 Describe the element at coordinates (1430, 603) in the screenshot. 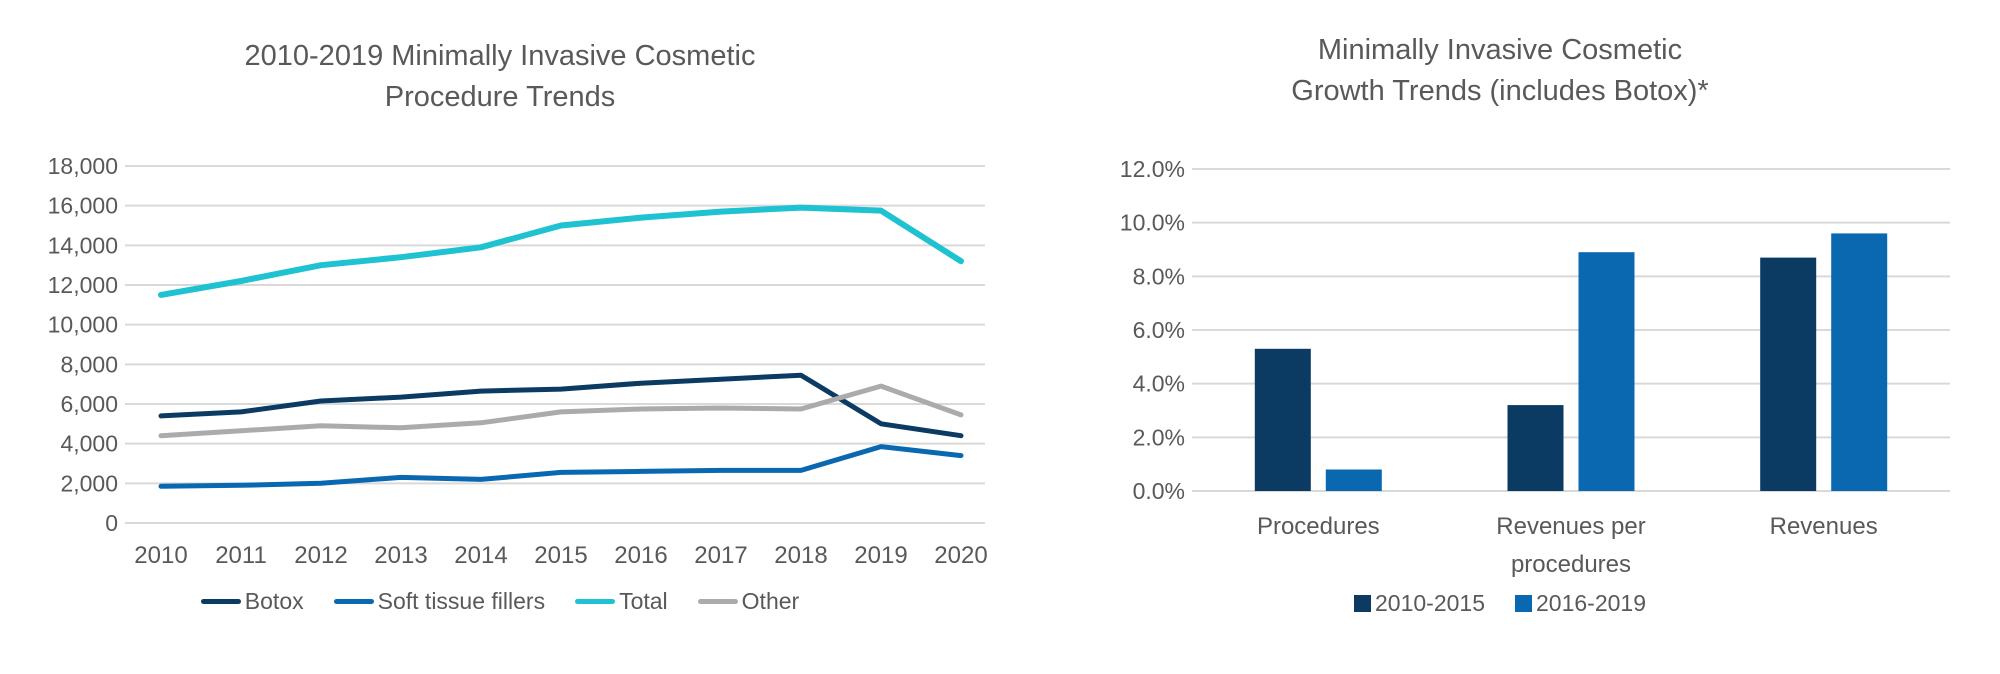

I see `legend-label: 2010-2015` at that location.